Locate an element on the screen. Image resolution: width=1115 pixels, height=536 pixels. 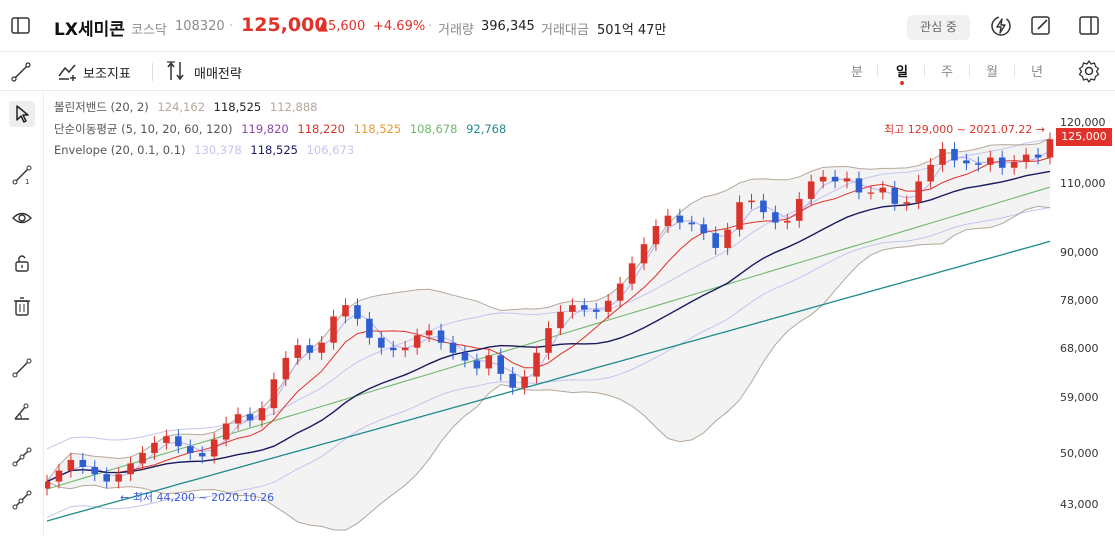
trash-icon is located at coordinates (22, 306).